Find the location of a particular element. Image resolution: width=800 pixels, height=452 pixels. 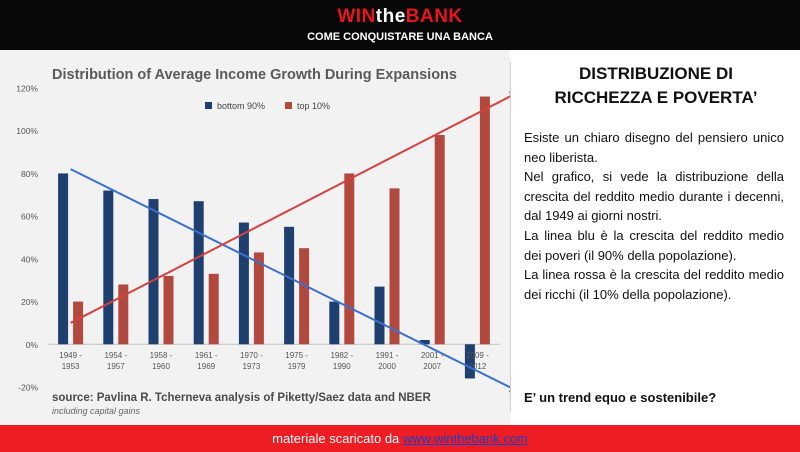

x-tick-label: 1961 - is located at coordinates (206, 355).